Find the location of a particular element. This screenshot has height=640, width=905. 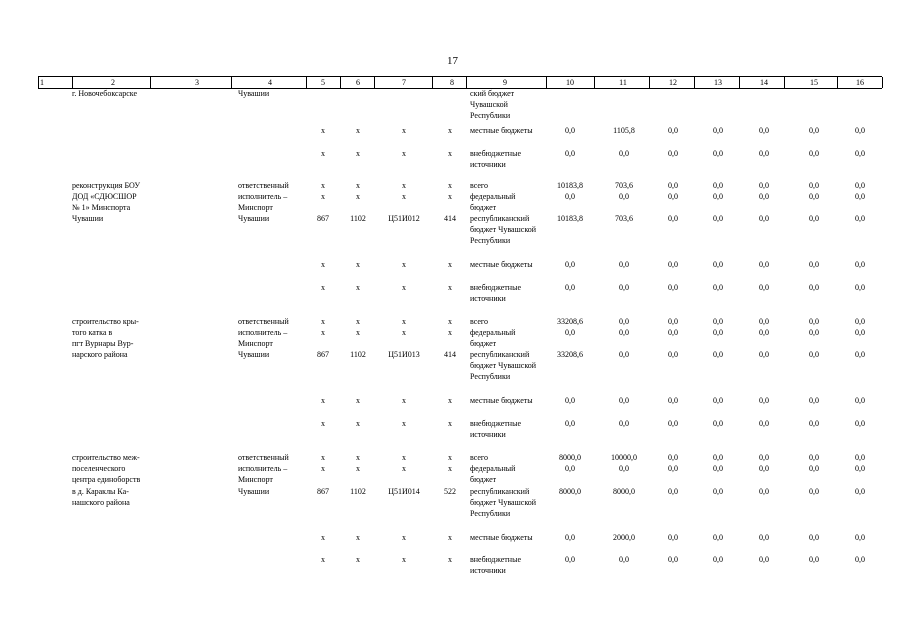

funding-source-cell: федеральный бюджет is located at coordinates (493, 474).